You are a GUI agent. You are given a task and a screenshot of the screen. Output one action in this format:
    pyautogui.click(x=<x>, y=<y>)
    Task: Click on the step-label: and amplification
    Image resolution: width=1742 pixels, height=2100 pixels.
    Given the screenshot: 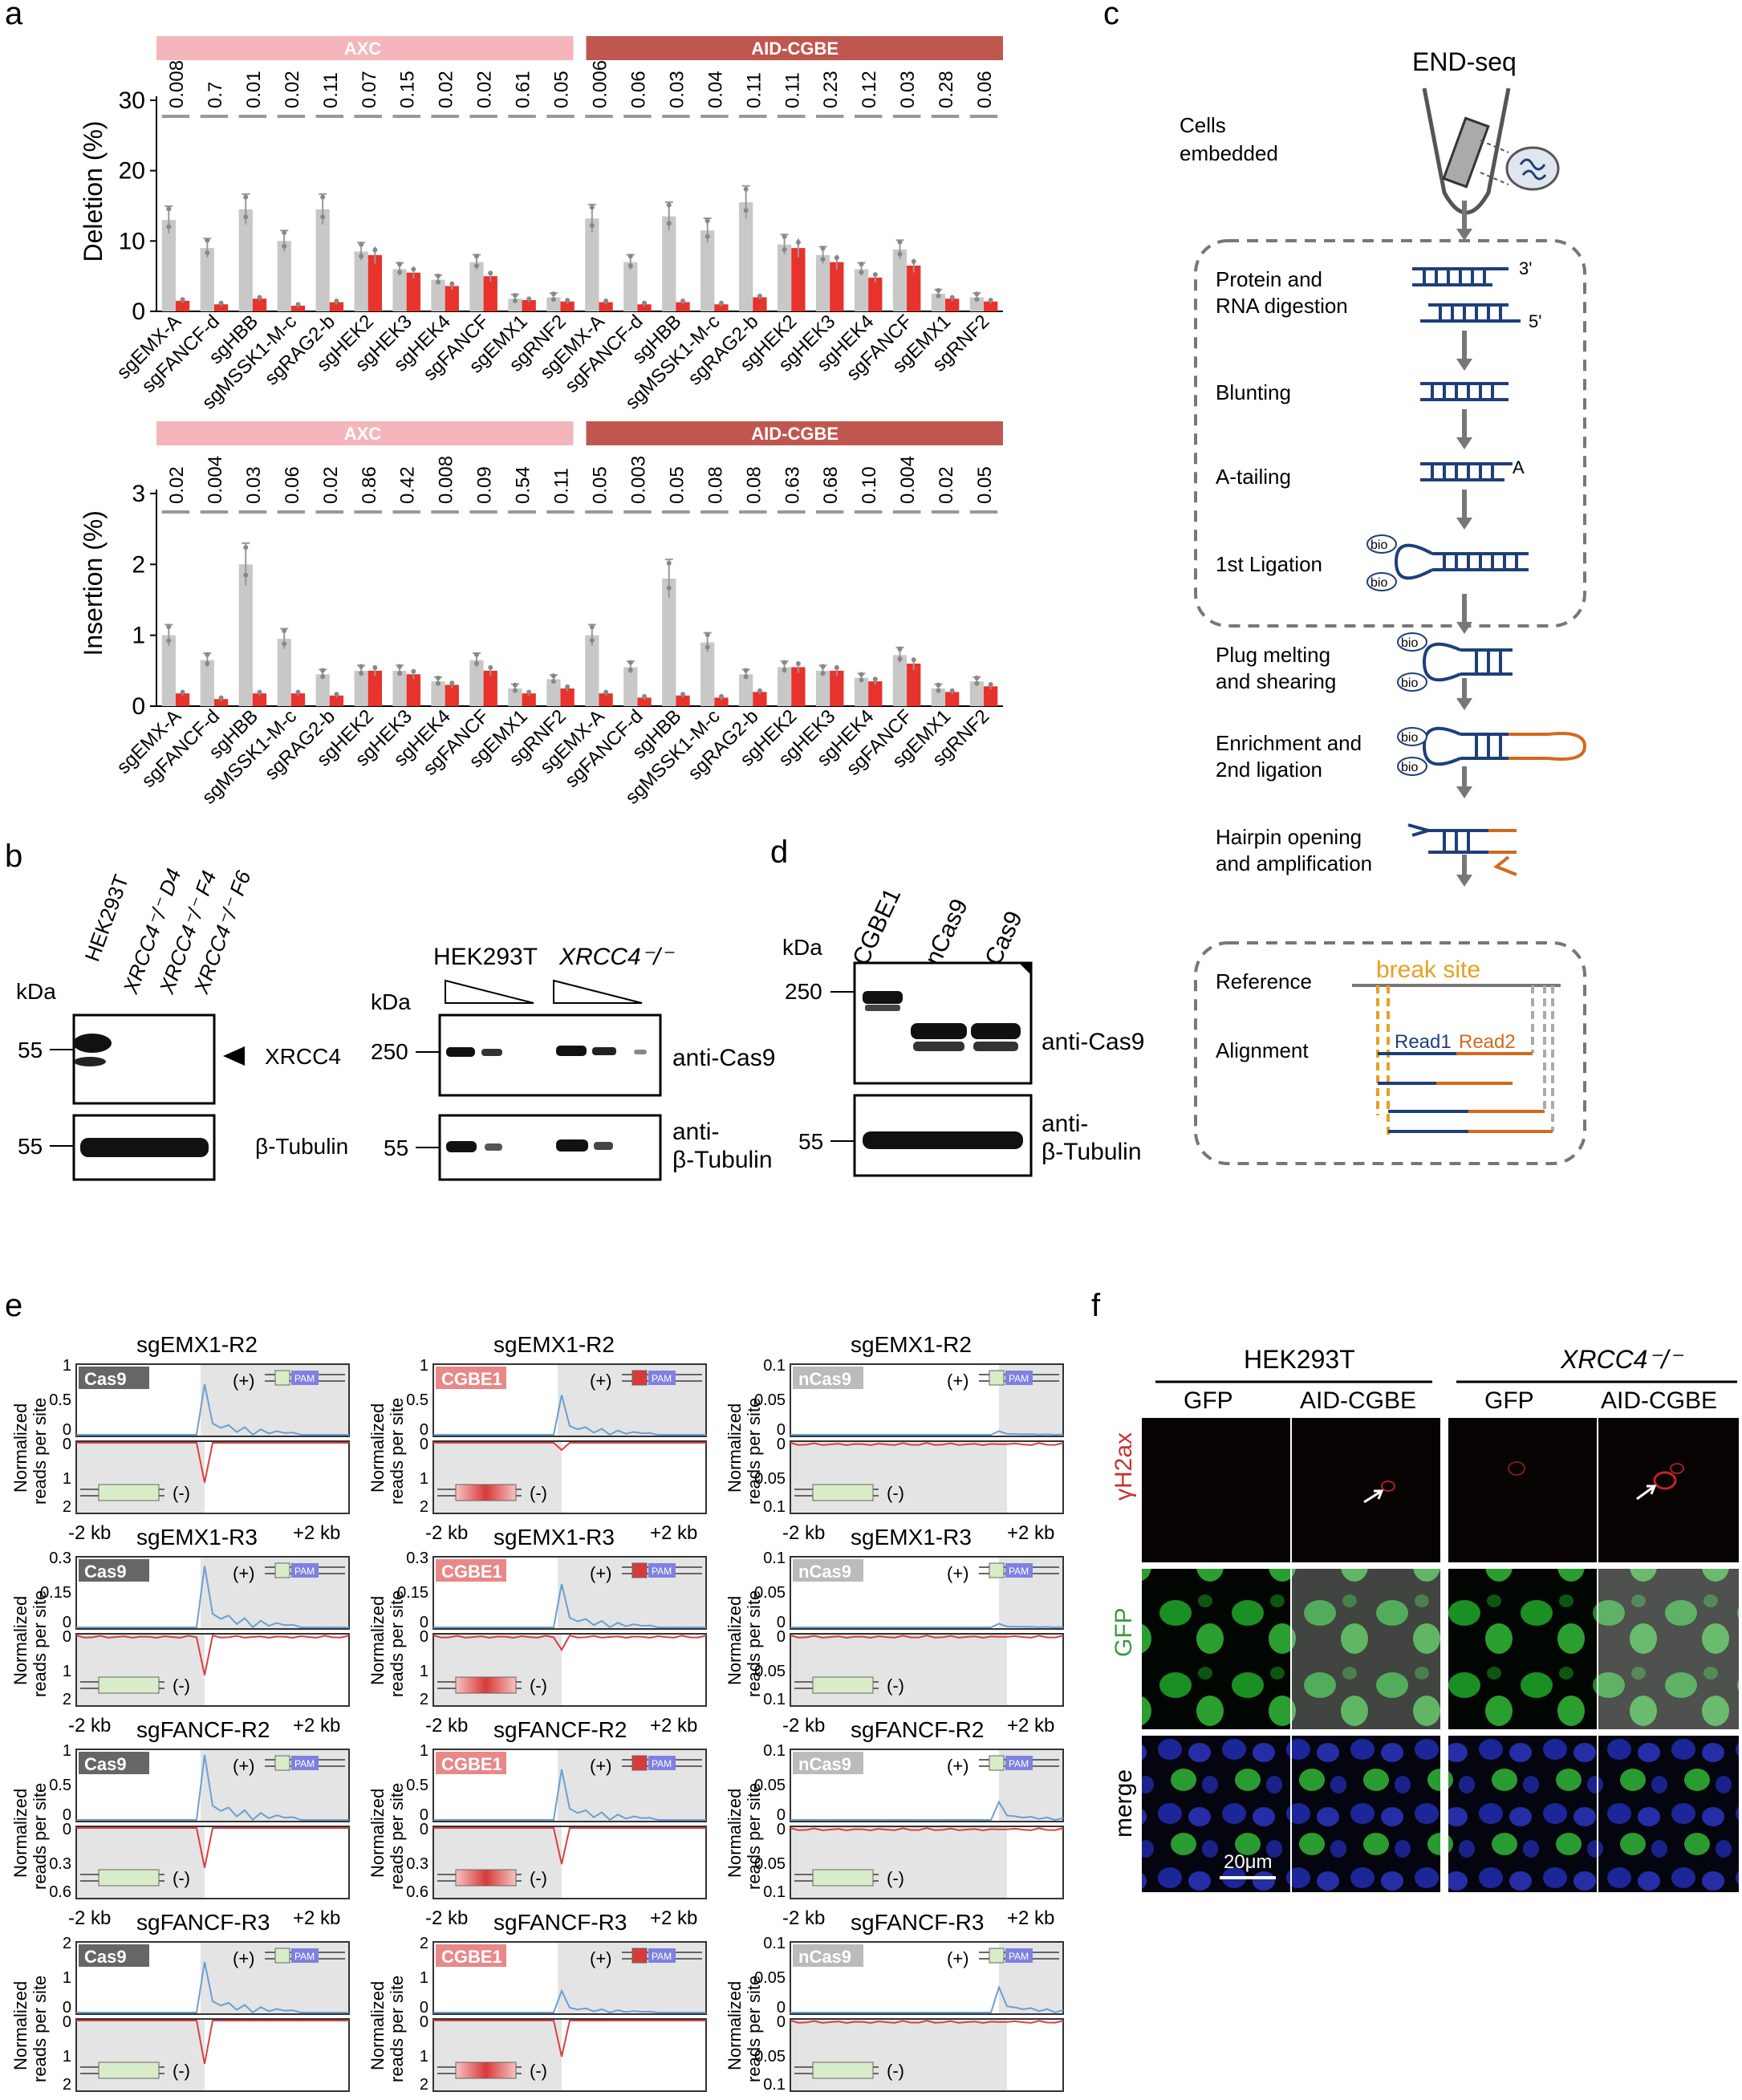 What is the action you would take?
    pyautogui.click(x=1294, y=863)
    